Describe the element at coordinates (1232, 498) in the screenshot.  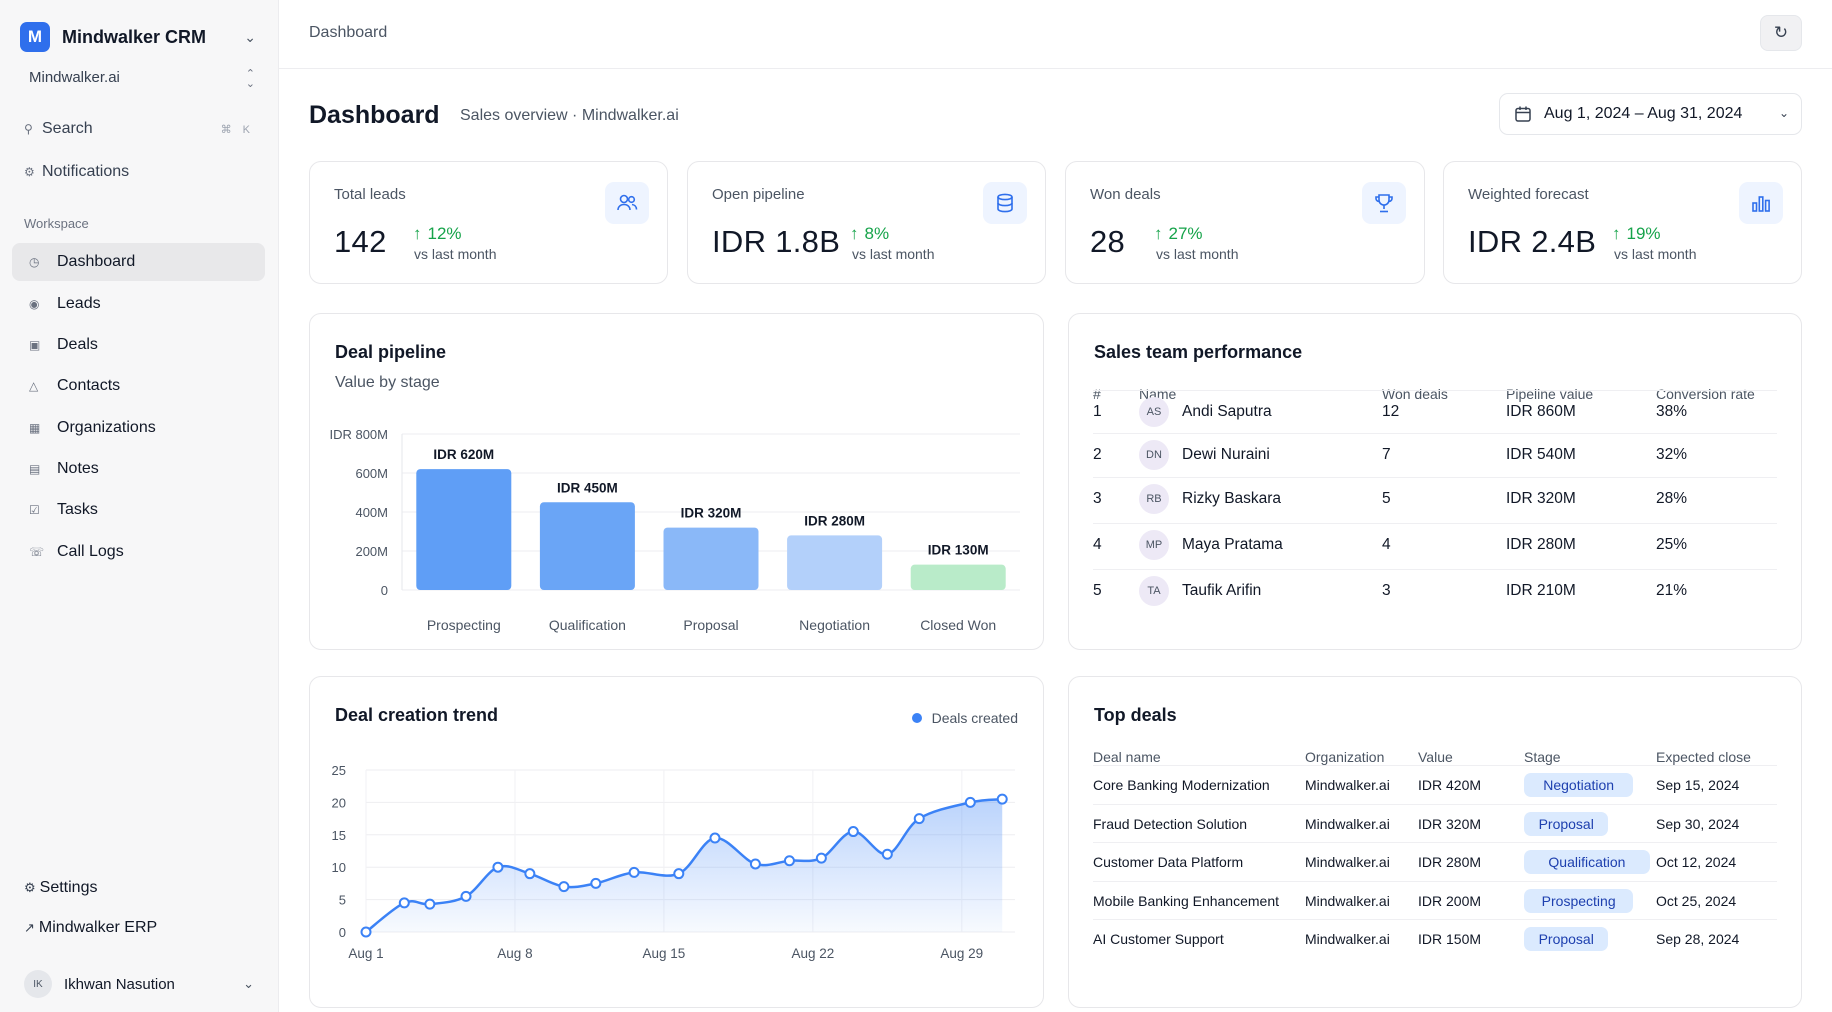
I see `cell-name: Rizky Baskara` at that location.